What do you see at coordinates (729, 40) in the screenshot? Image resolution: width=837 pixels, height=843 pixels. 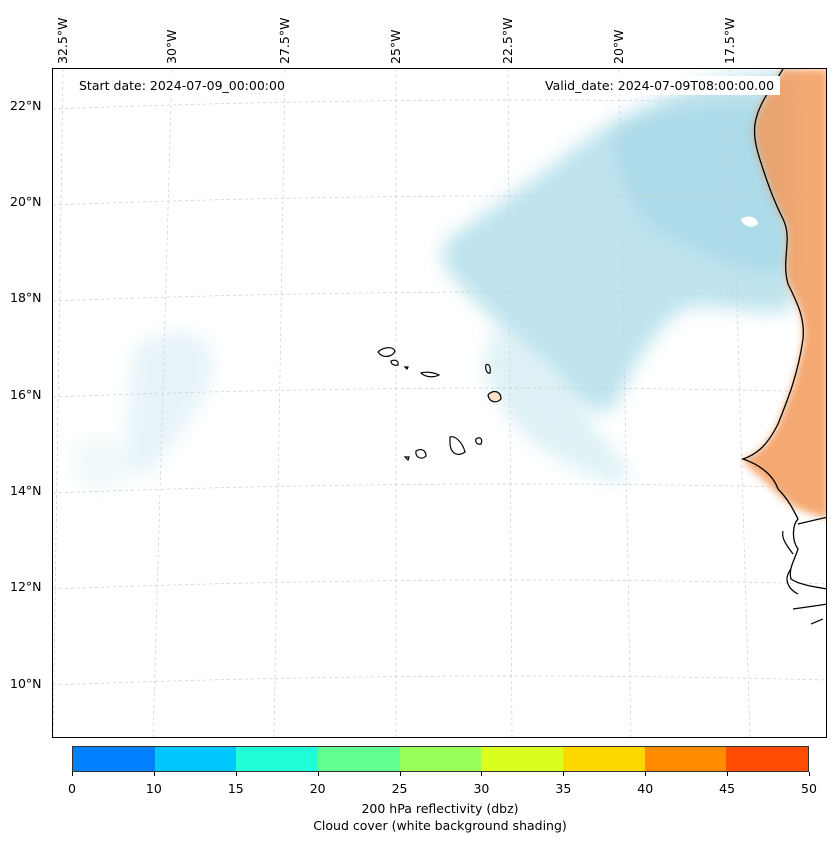 I see `lon-label-17-5w: 17.5°W` at bounding box center [729, 40].